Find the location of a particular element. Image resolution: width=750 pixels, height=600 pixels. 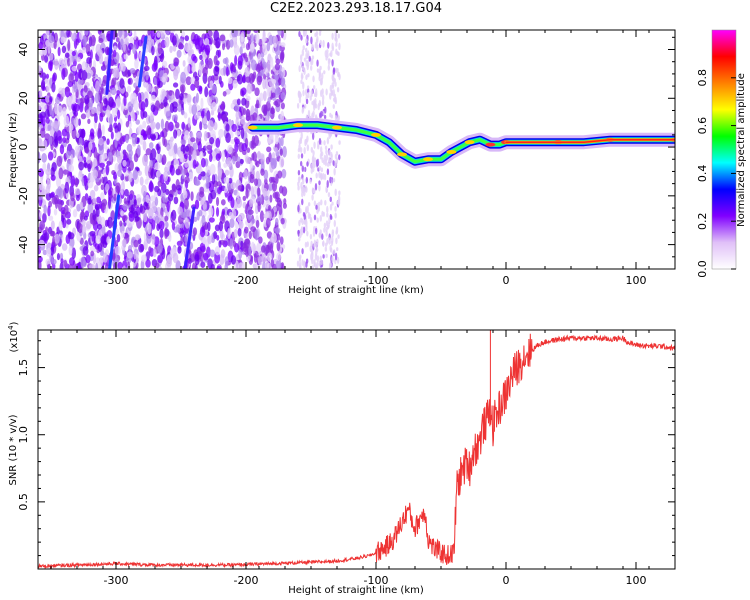

colorbar-tick-label: 0.6 is located at coordinates (702, 126).